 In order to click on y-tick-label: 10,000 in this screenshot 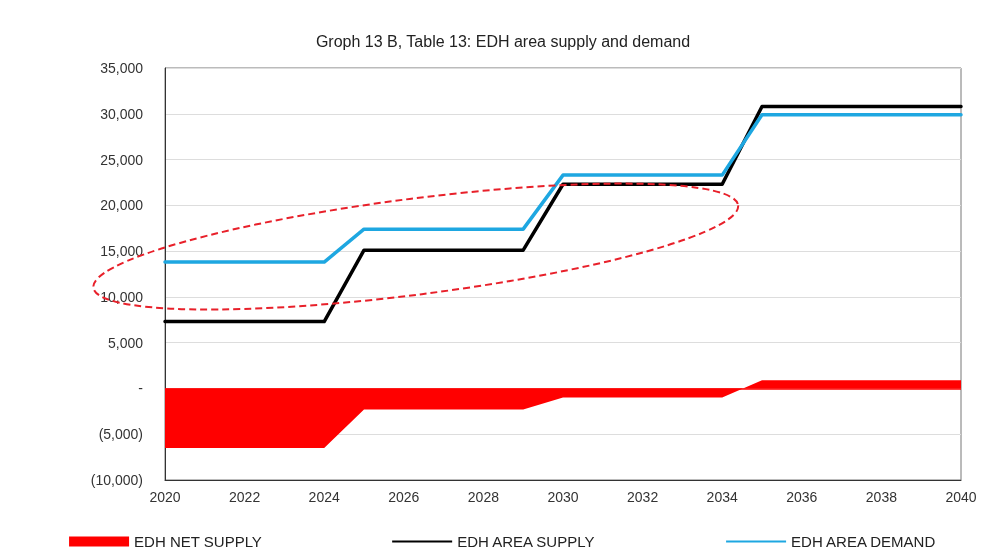, I will do `click(122, 296)`.